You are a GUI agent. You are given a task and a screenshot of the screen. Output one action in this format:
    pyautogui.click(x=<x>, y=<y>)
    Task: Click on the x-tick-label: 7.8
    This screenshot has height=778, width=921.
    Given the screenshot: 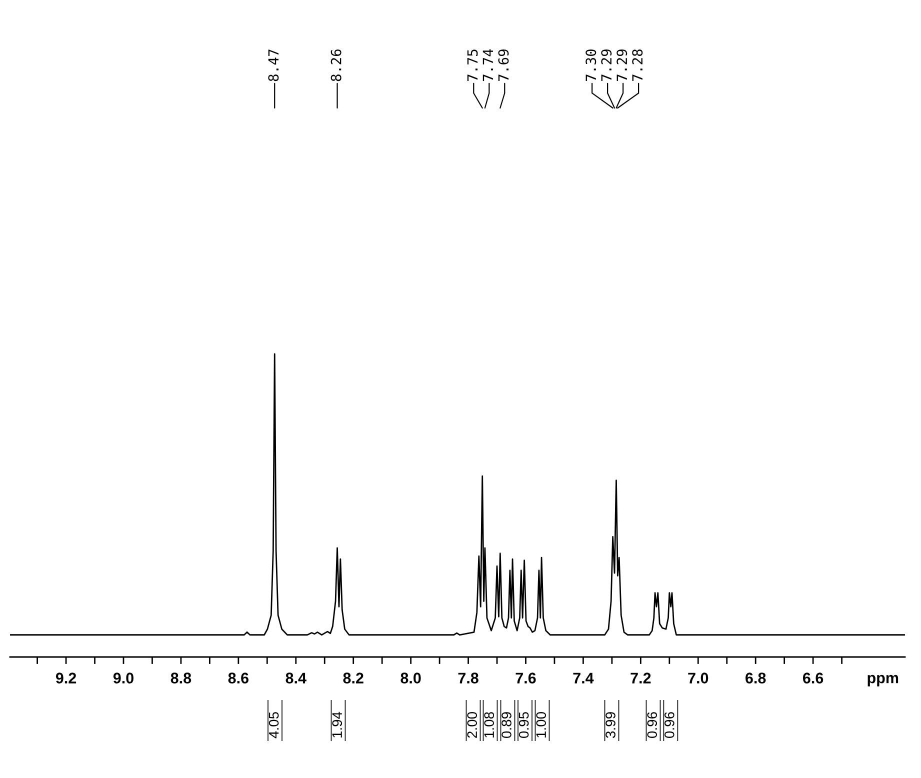 What is the action you would take?
    pyautogui.click(x=468, y=678)
    